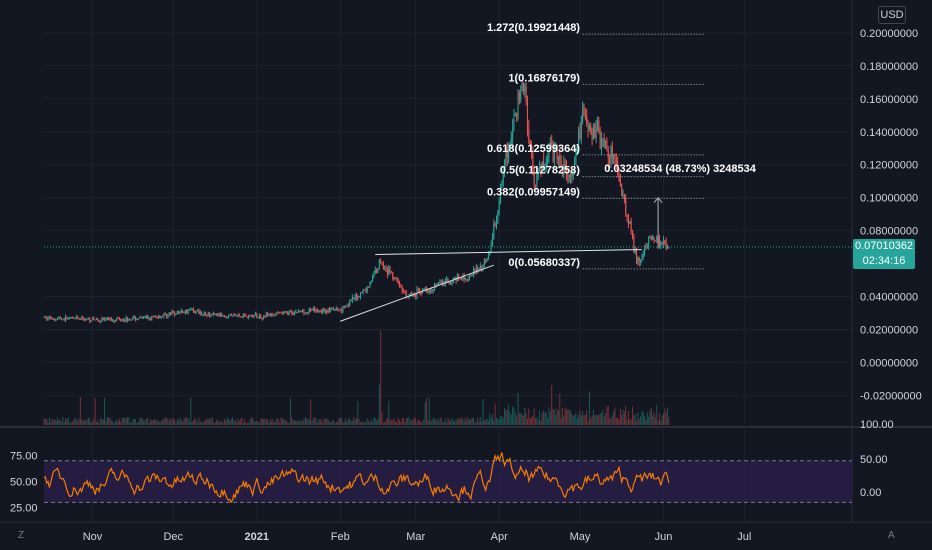  Describe the element at coordinates (889, 67) in the screenshot. I see `price-tick-label: 0.18000000` at that location.